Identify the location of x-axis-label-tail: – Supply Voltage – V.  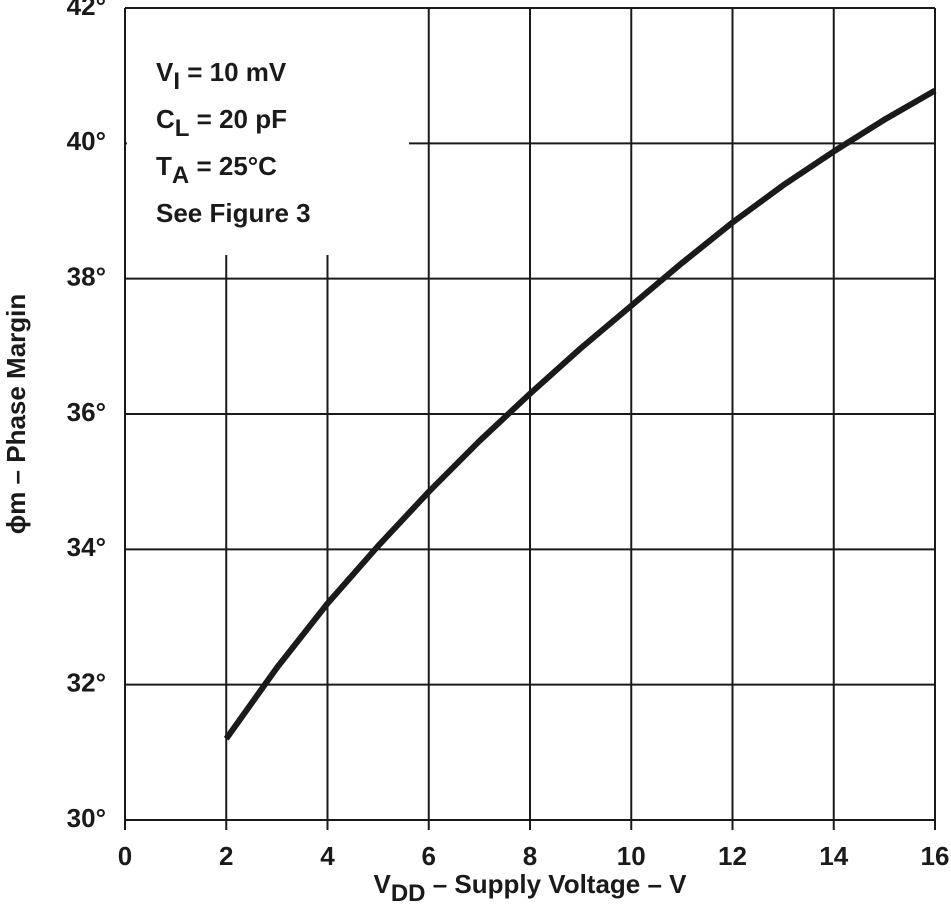
(556, 884).